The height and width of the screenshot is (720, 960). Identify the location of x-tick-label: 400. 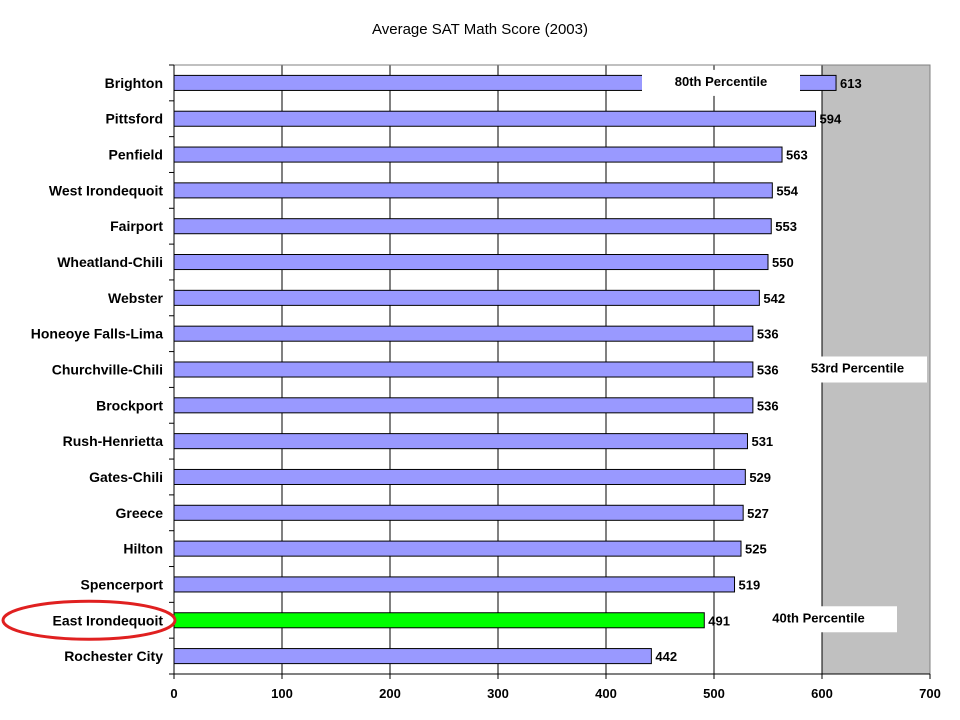
(606, 693).